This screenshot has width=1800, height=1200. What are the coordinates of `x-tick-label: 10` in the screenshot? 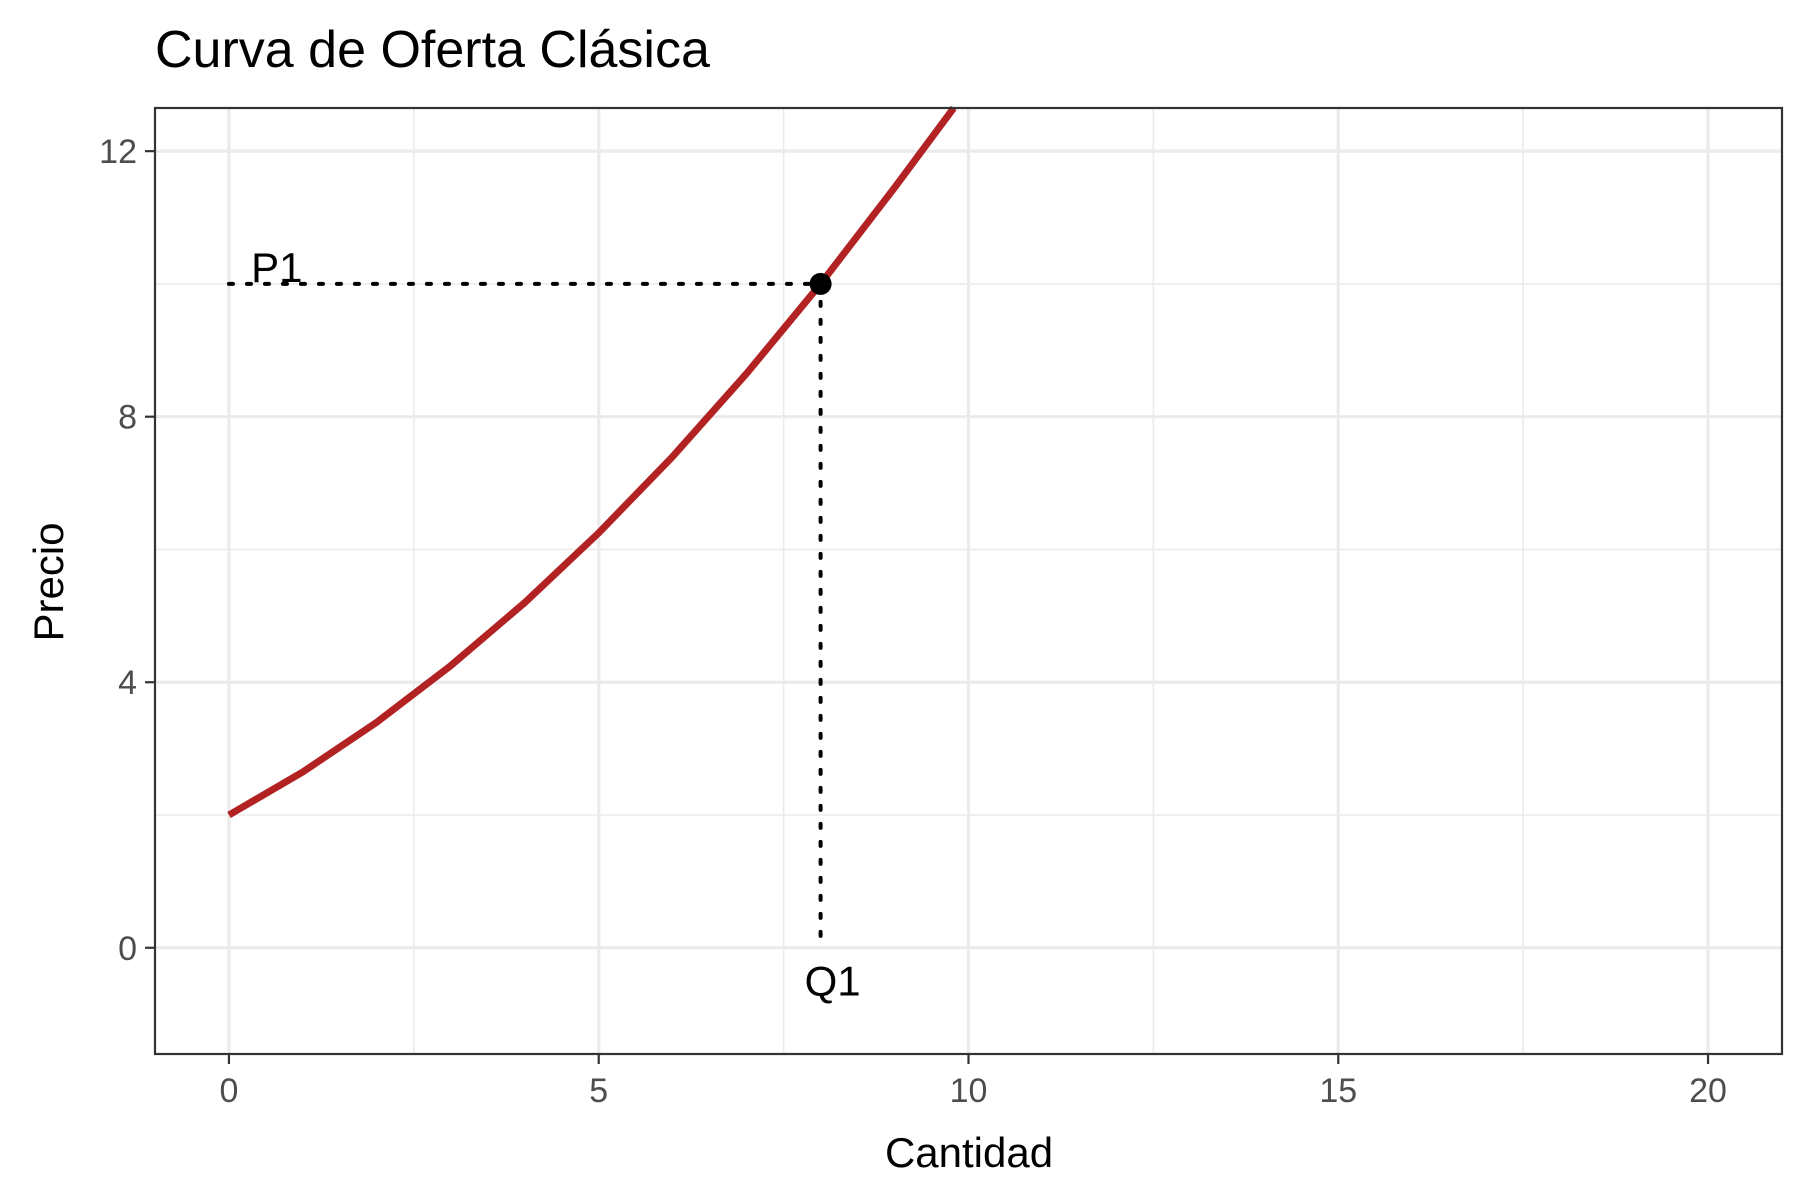 It's located at (969, 1091).